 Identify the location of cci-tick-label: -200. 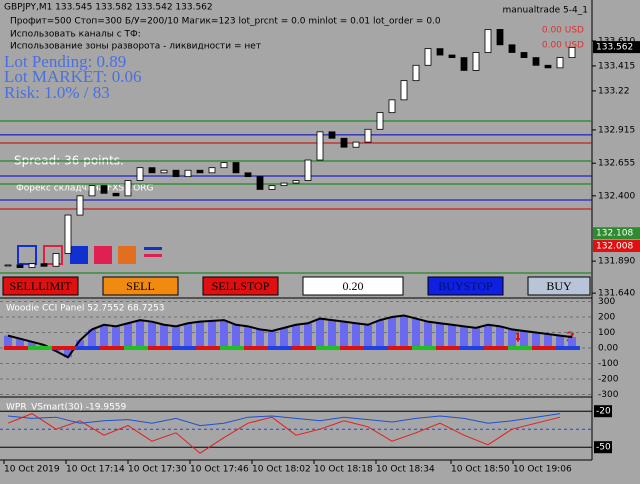
(608, 379).